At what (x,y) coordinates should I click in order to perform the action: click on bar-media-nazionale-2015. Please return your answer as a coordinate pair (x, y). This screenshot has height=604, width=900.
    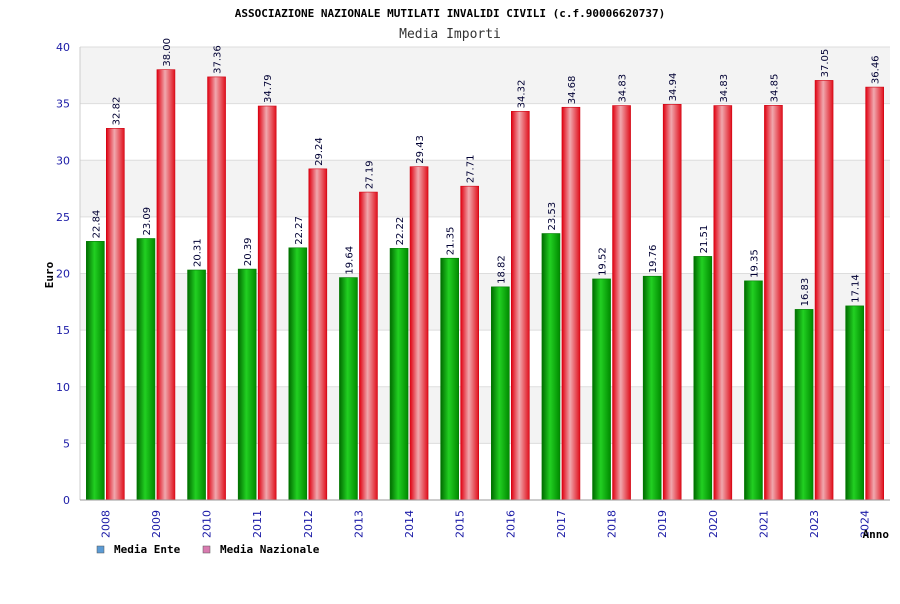
    Looking at the image, I should click on (469, 343).